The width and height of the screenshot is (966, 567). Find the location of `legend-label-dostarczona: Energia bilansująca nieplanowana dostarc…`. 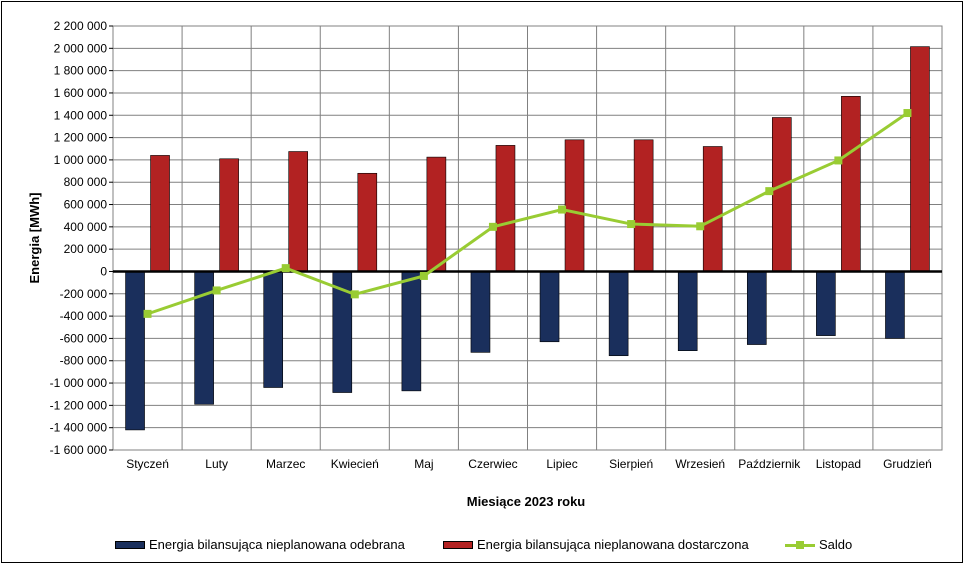

legend-label-dostarczona: Energia bilansująca nieplanowana dostarc… is located at coordinates (613, 544).